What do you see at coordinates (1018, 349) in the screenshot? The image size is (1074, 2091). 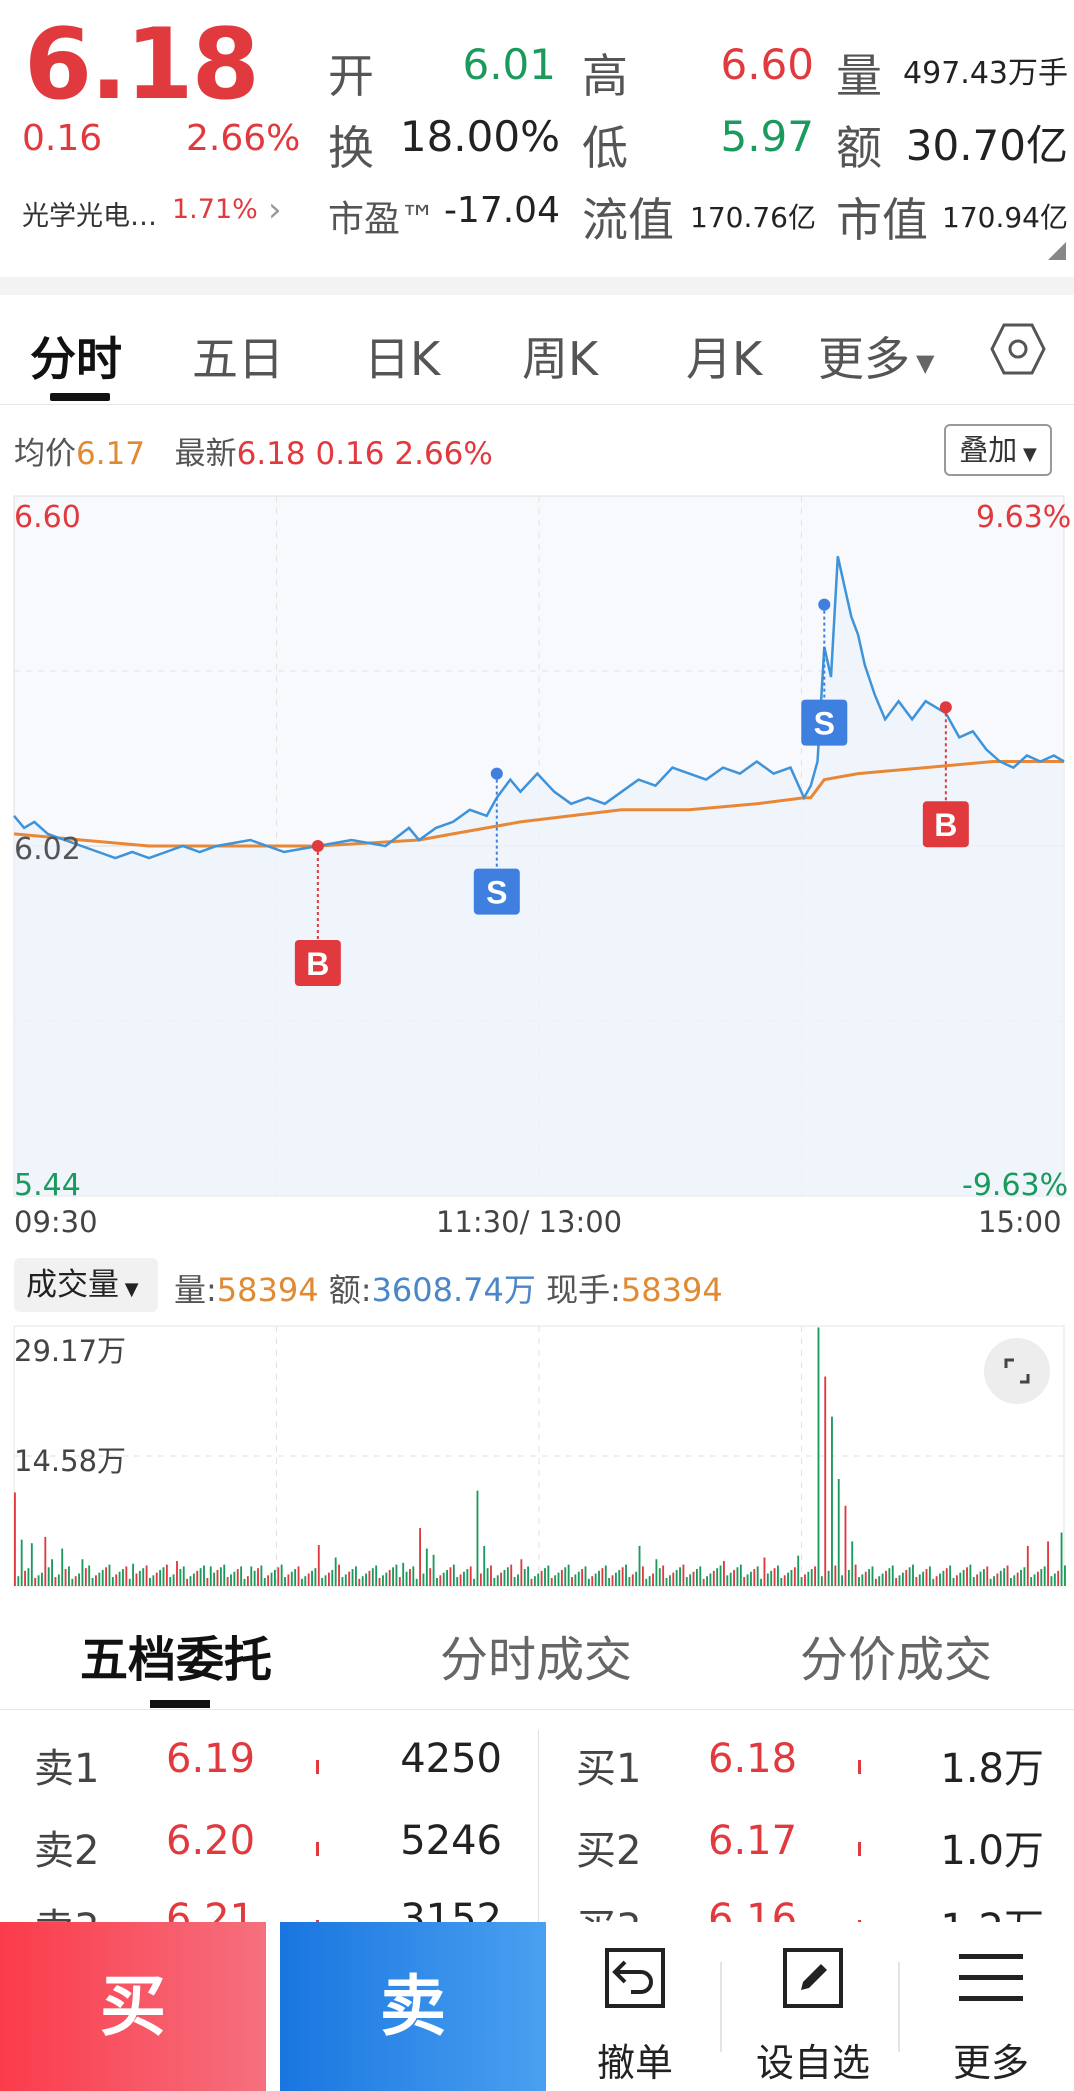 I see `settings-hexagon-icon` at bounding box center [1018, 349].